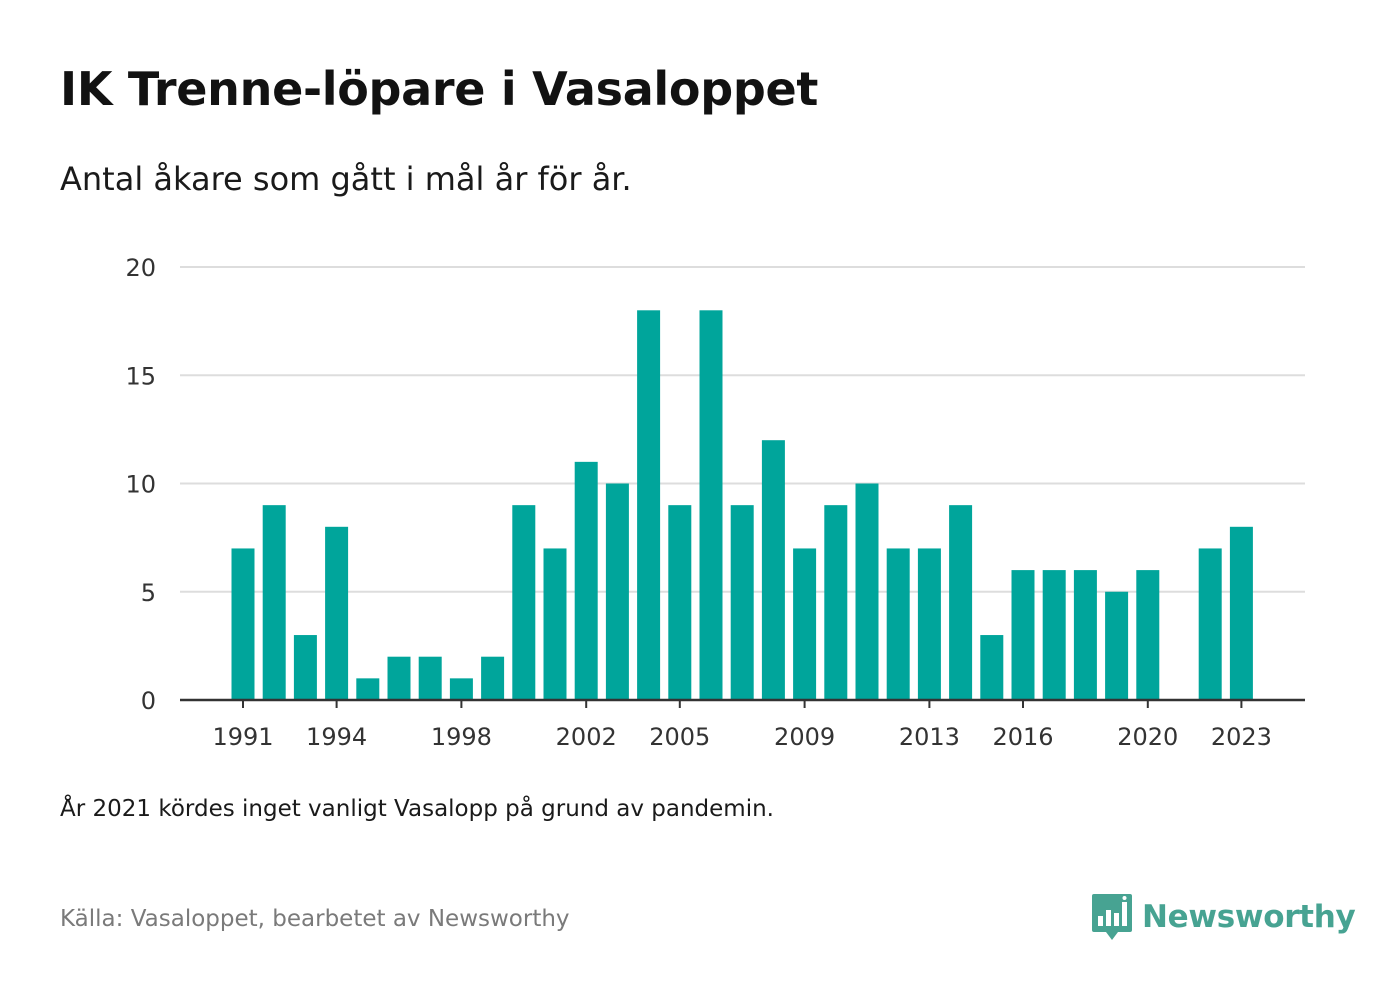 Image resolution: width=1400 pixels, height=1000 pixels. Describe the element at coordinates (148, 593) in the screenshot. I see `y-tick-label: 5` at that location.